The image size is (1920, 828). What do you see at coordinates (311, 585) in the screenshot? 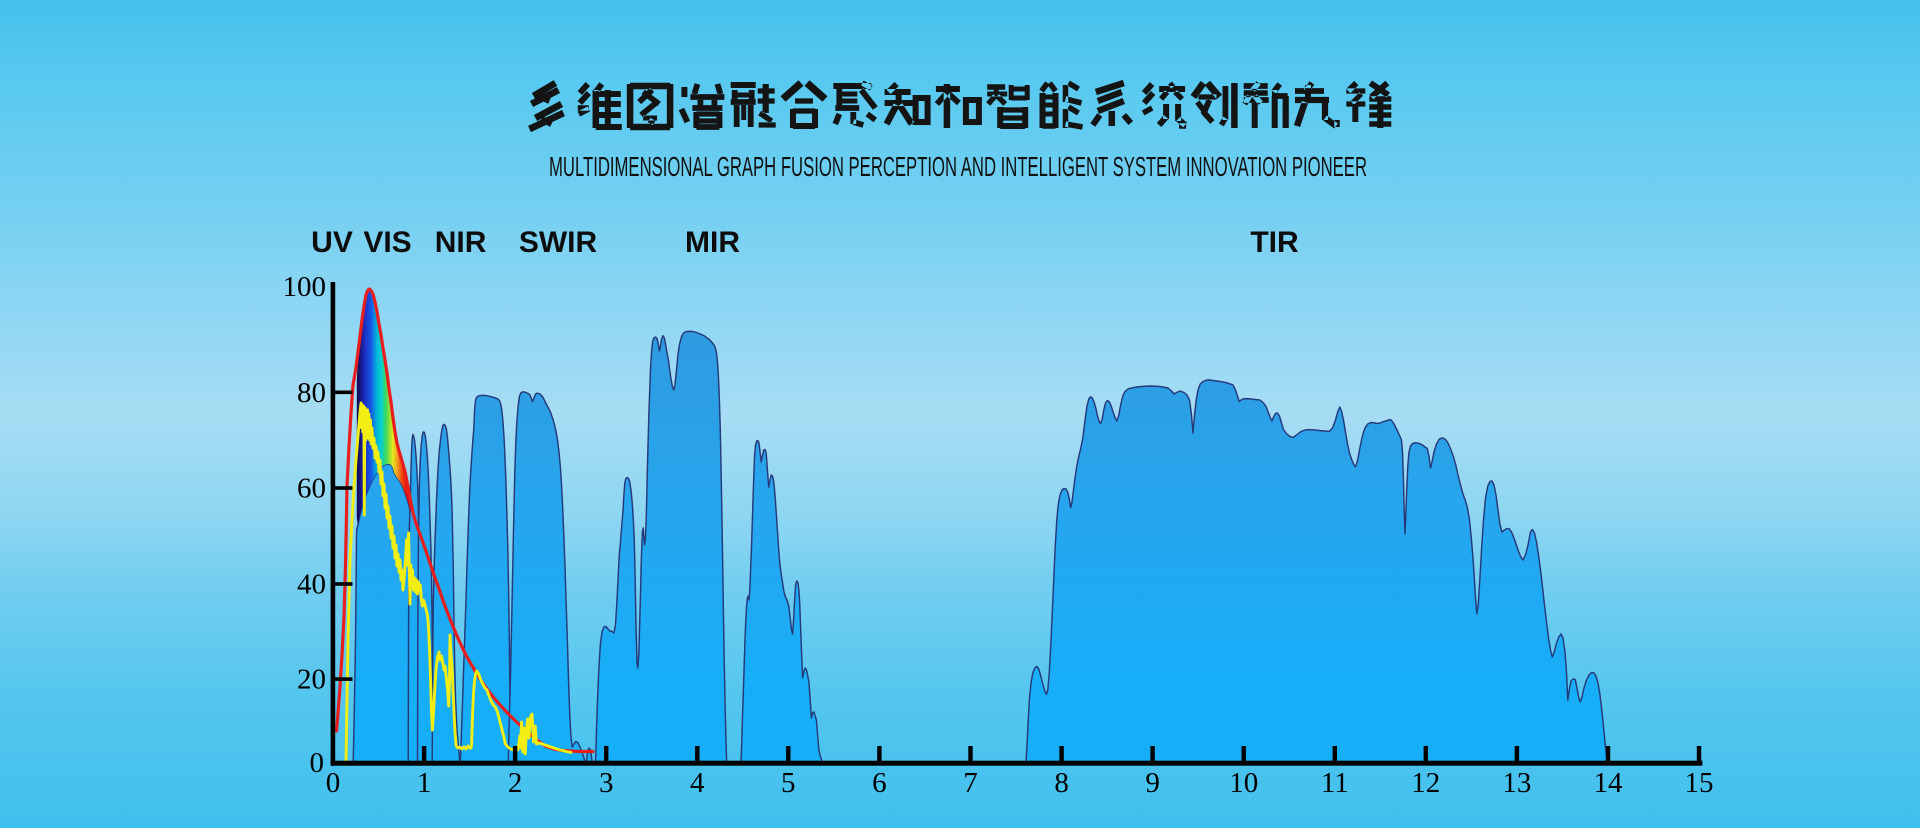
I see `svg-text: 40` at bounding box center [311, 585].